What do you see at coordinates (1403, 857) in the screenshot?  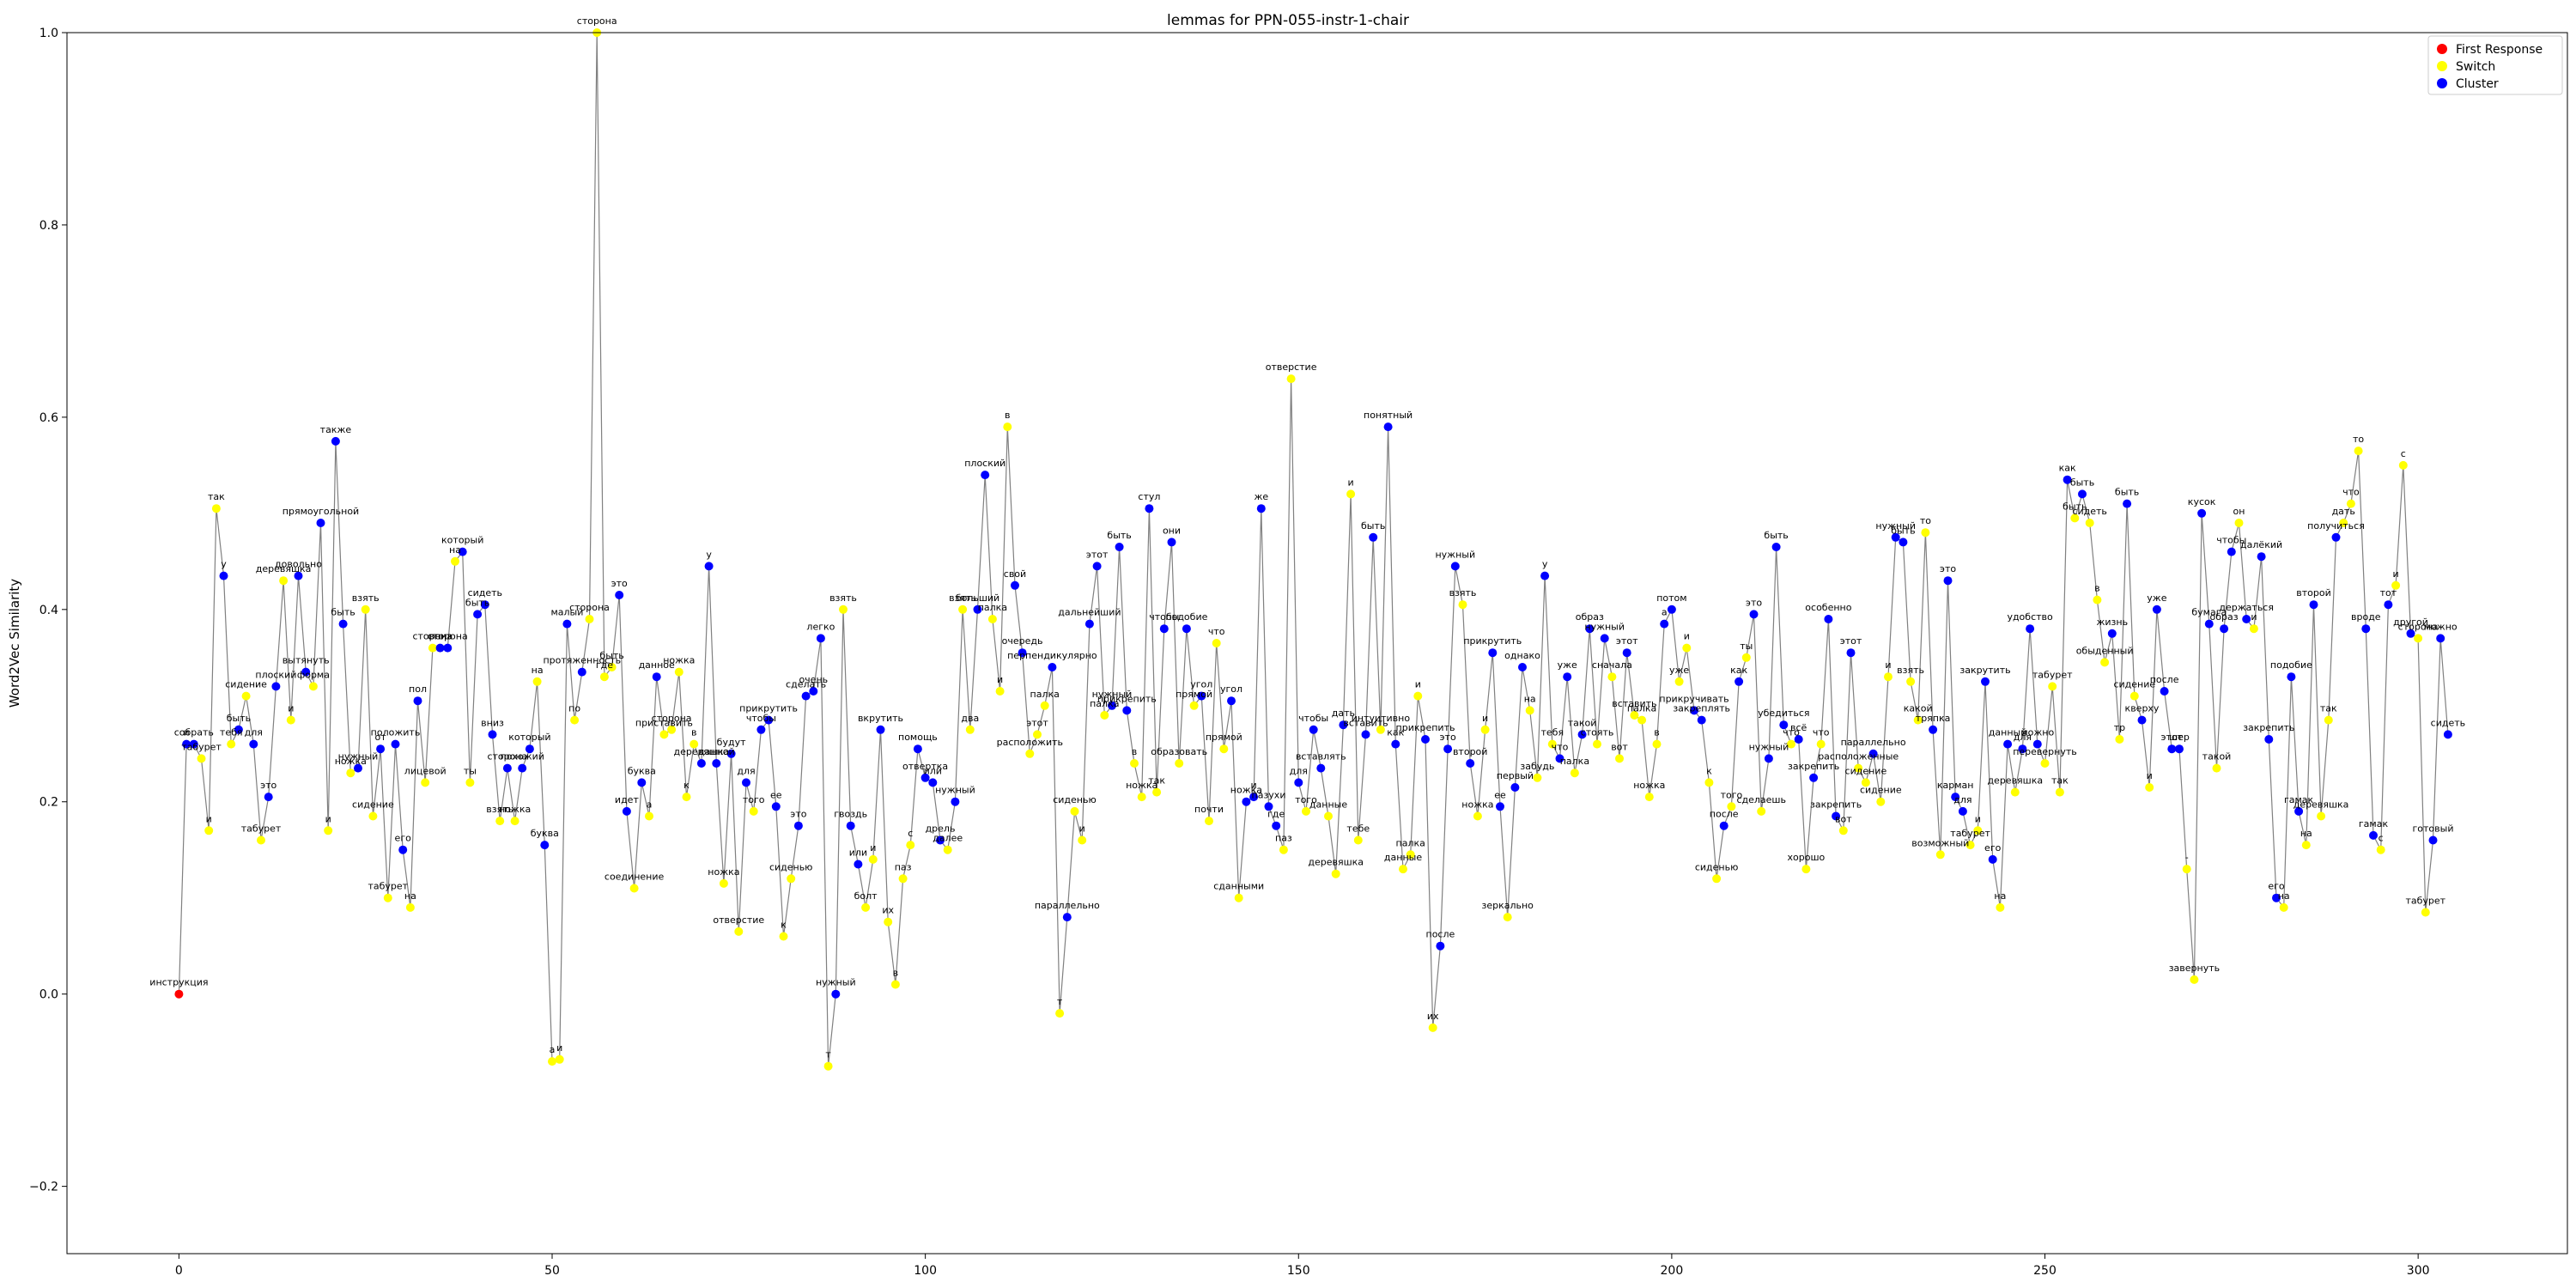 I see `data-label: данные` at bounding box center [1403, 857].